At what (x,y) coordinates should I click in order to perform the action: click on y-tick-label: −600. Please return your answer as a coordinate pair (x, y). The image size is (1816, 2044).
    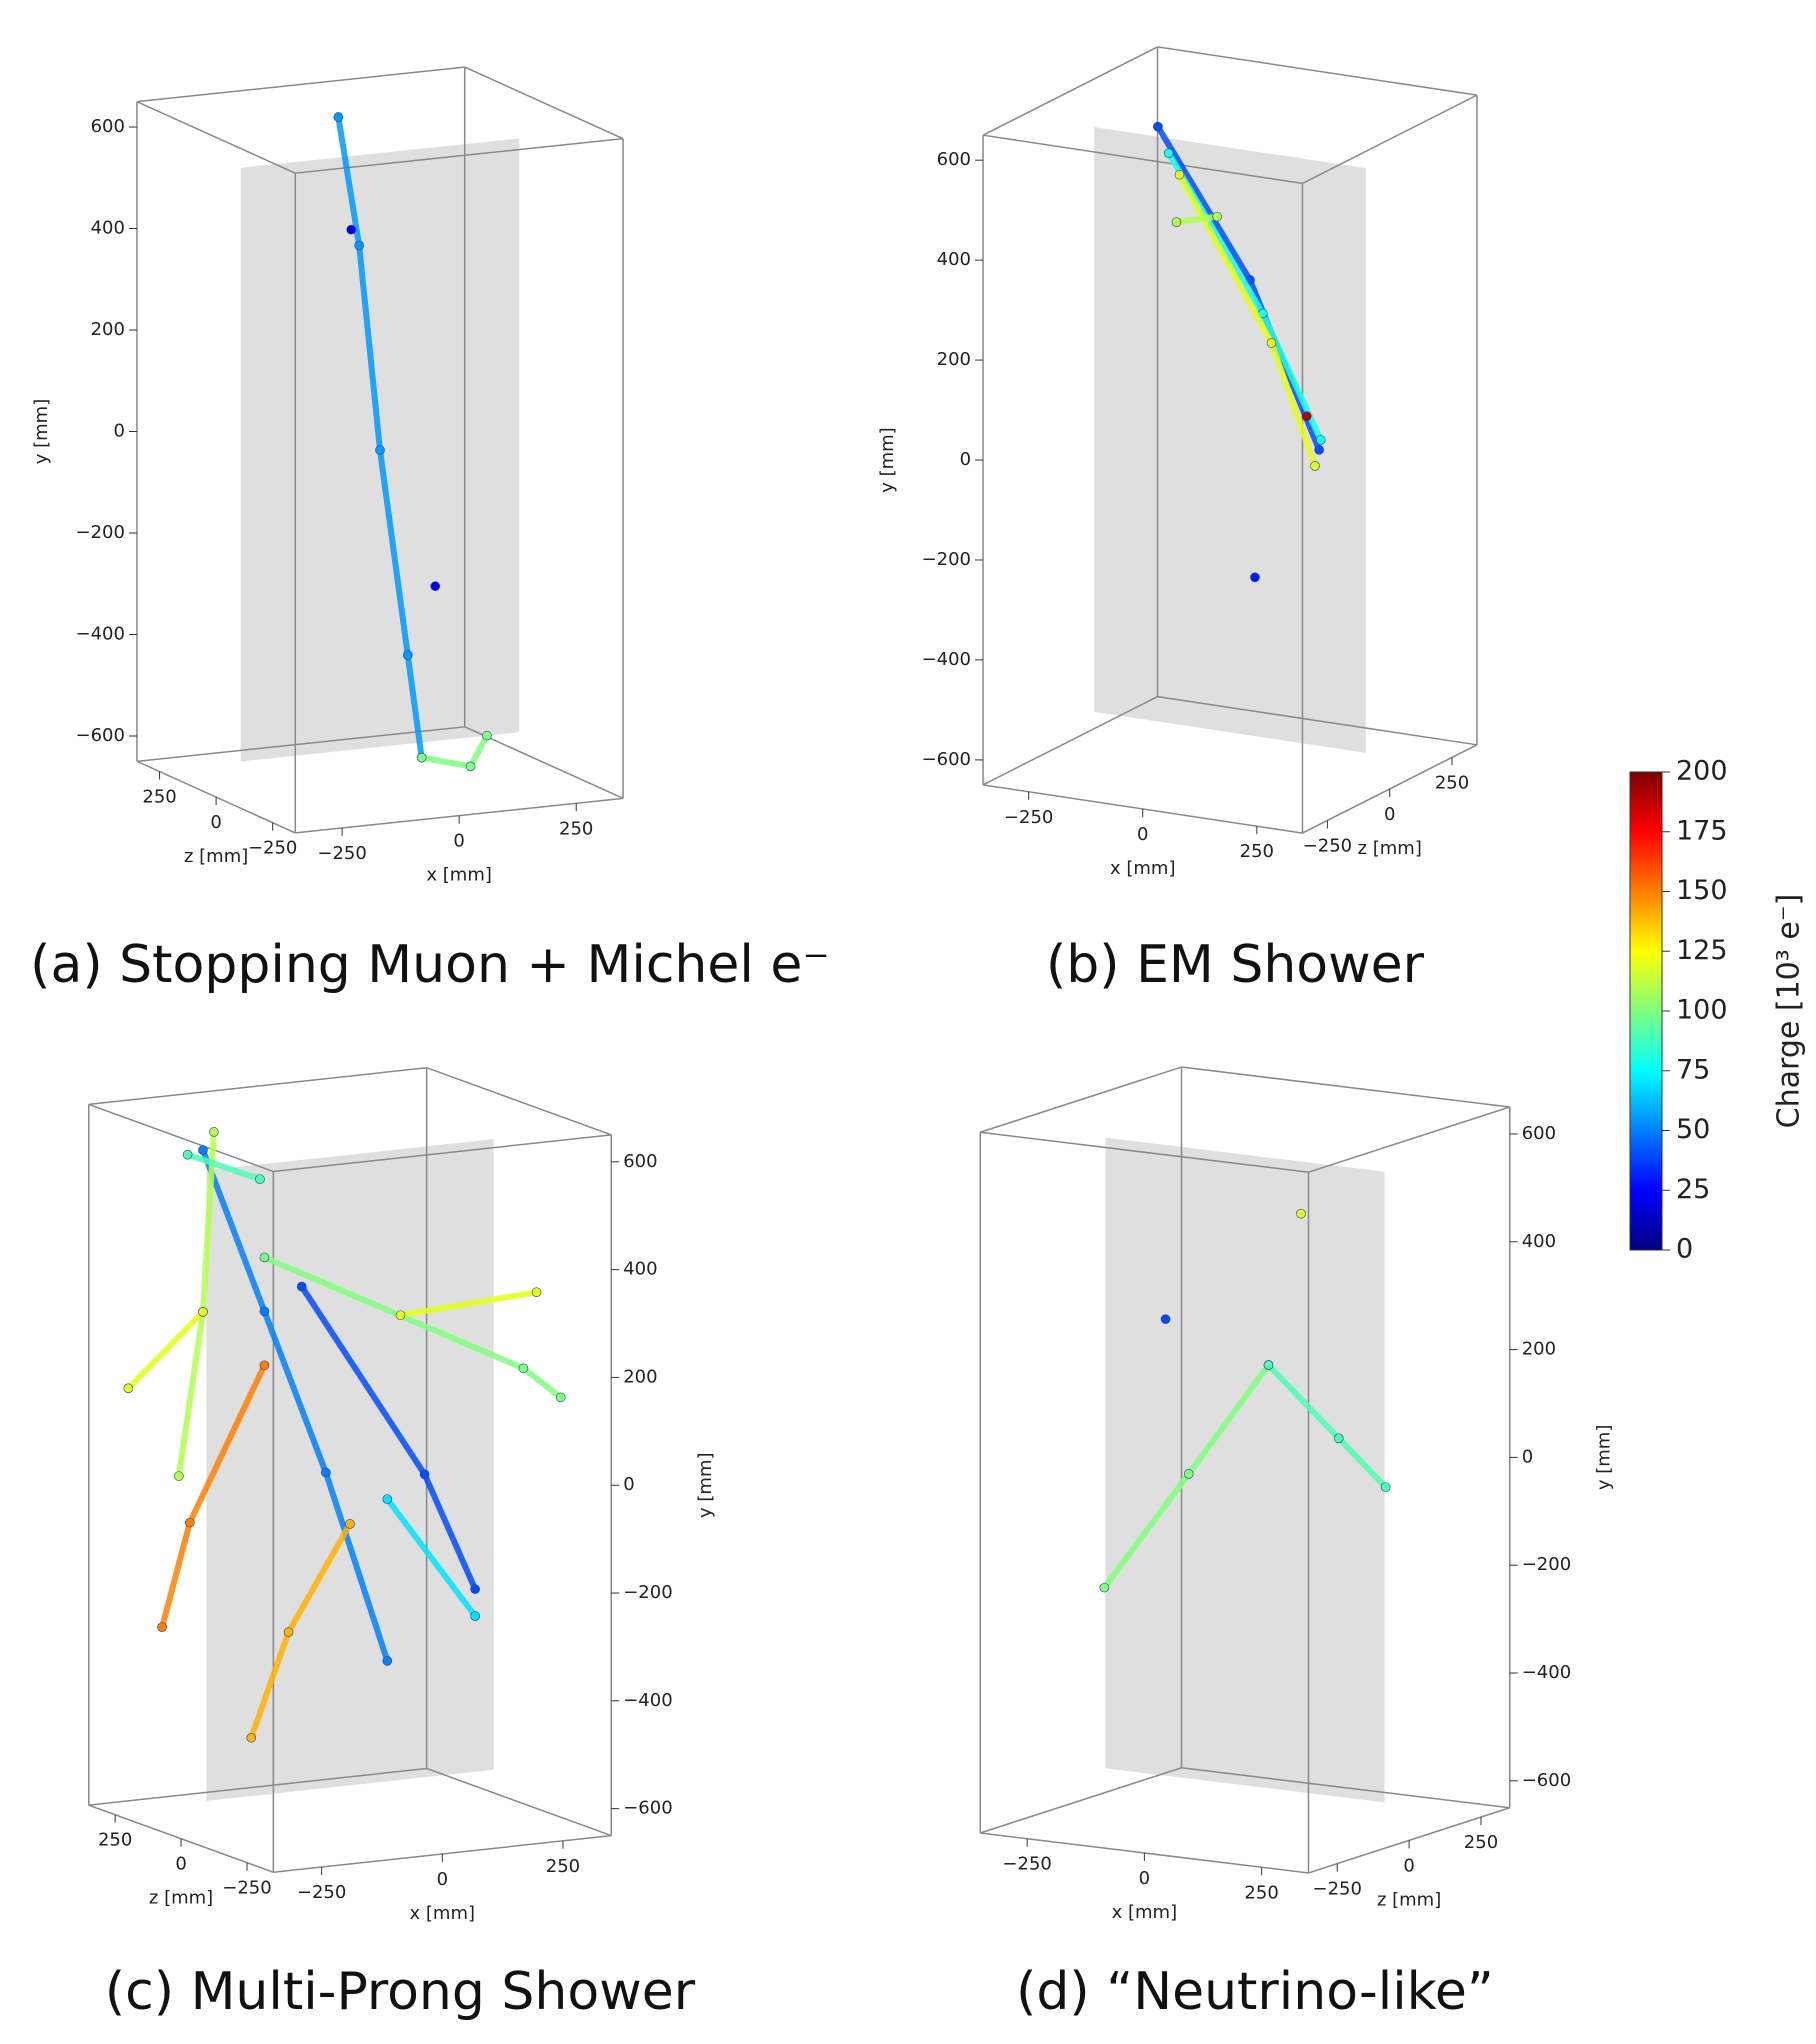
    Looking at the image, I should click on (100, 735).